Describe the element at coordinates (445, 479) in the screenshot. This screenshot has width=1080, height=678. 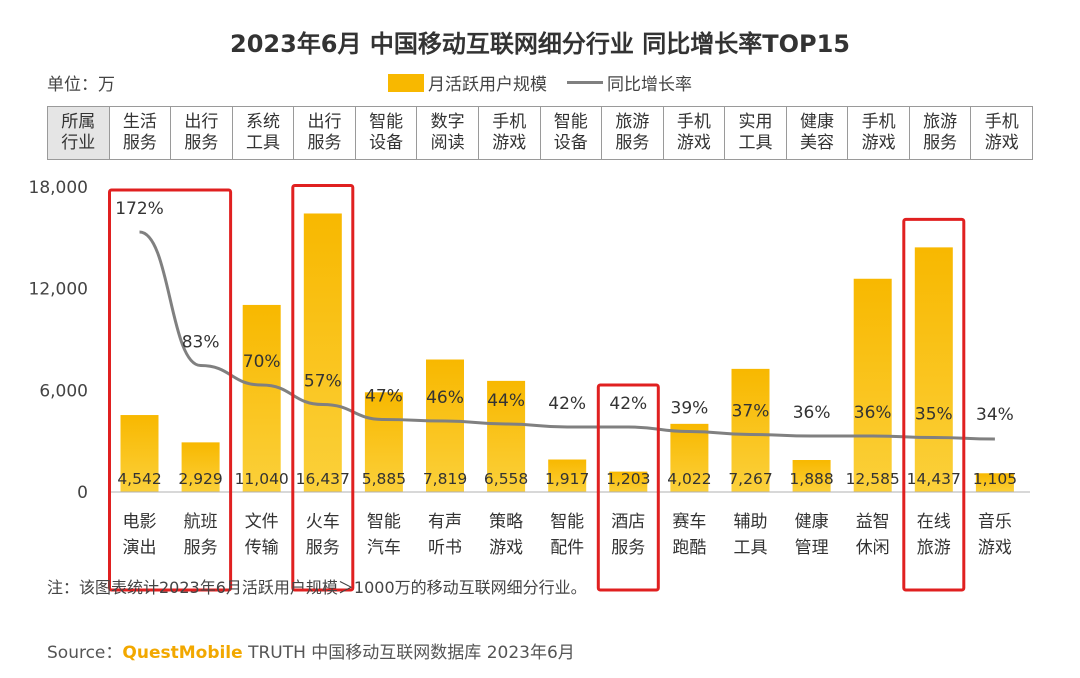
I see `bar-value-label: 7,819` at that location.